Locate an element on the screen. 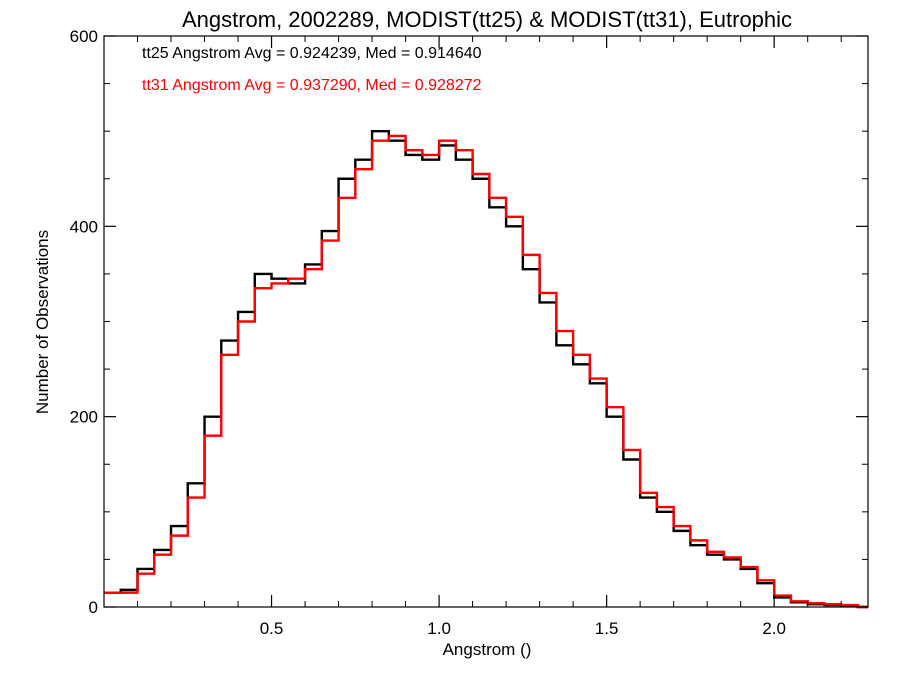 This screenshot has width=900, height=675. y-tick-label: 400 is located at coordinates (84, 226).